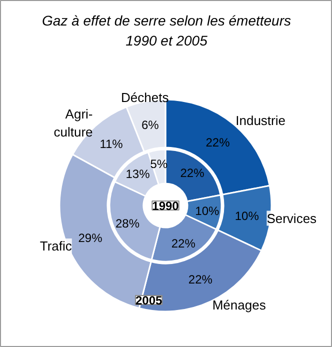 This screenshot has height=347, width=332. Describe the element at coordinates (112, 143) in the screenshot. I see `data-label: 11%` at that location.